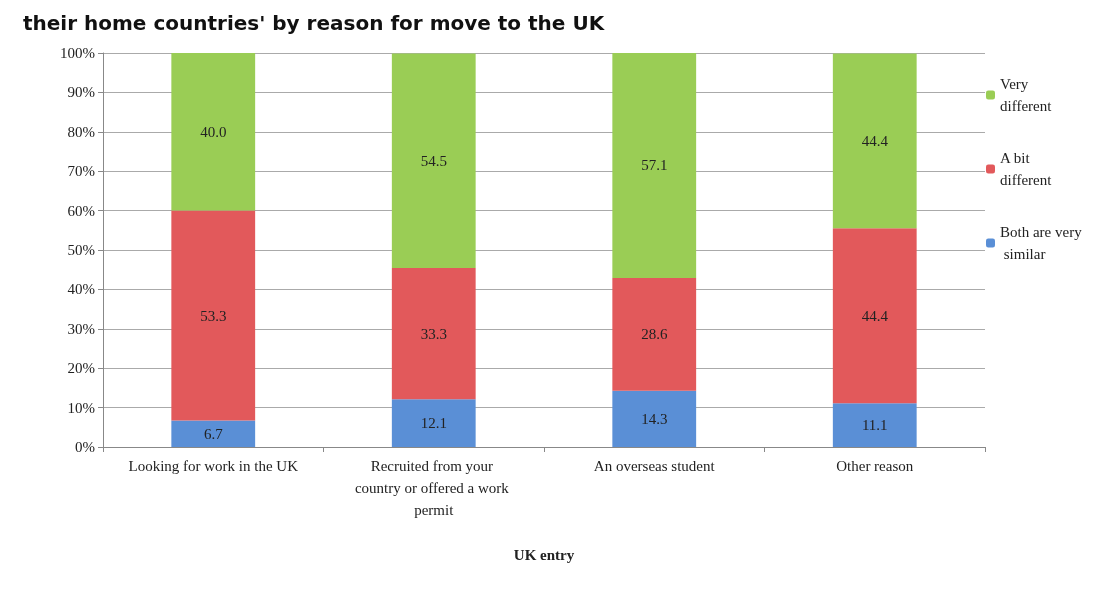 The height and width of the screenshot is (595, 1103). I want to click on data-label: 40.0, so click(213, 131).